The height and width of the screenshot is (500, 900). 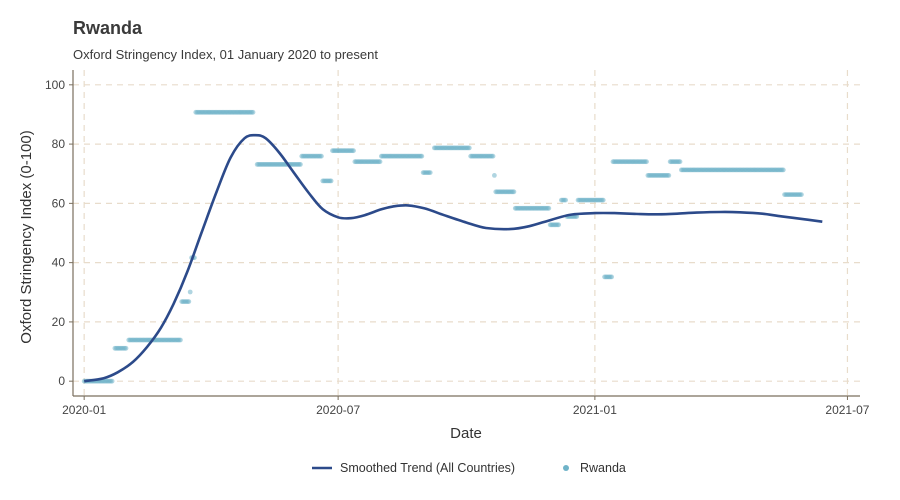 I want to click on y-tick-label-80: 80, so click(x=59, y=144).